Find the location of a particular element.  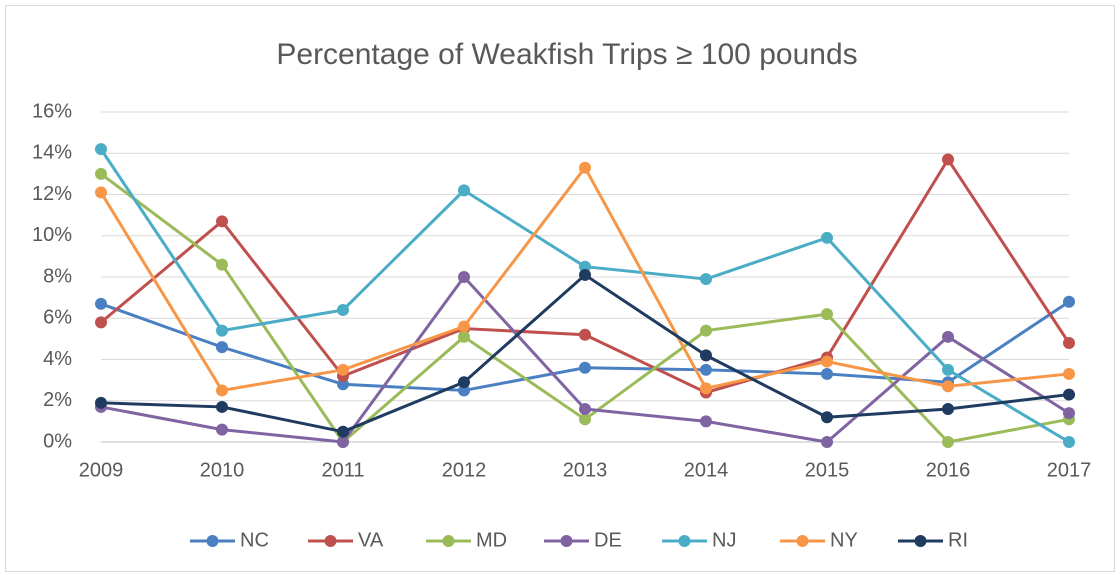

x-tick-label: 2014 is located at coordinates (706, 470).